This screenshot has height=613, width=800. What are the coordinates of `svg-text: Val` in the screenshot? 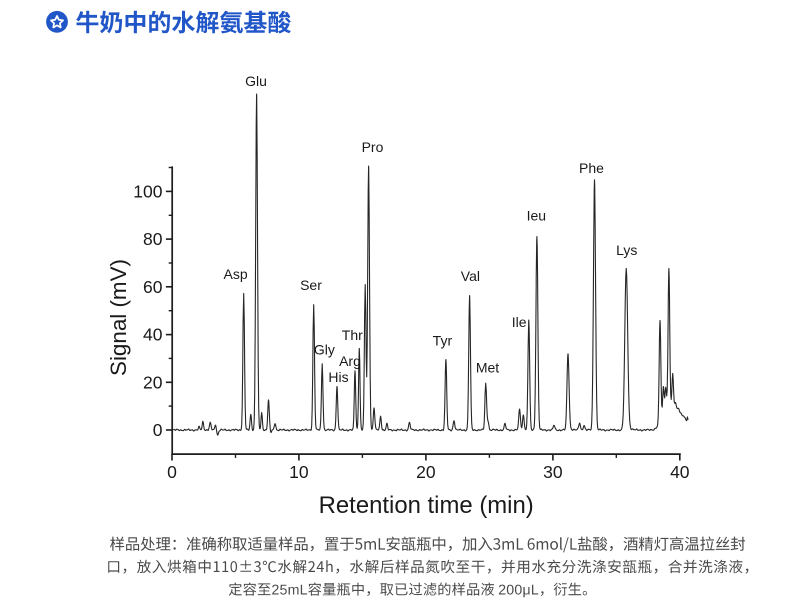 It's located at (470, 276).